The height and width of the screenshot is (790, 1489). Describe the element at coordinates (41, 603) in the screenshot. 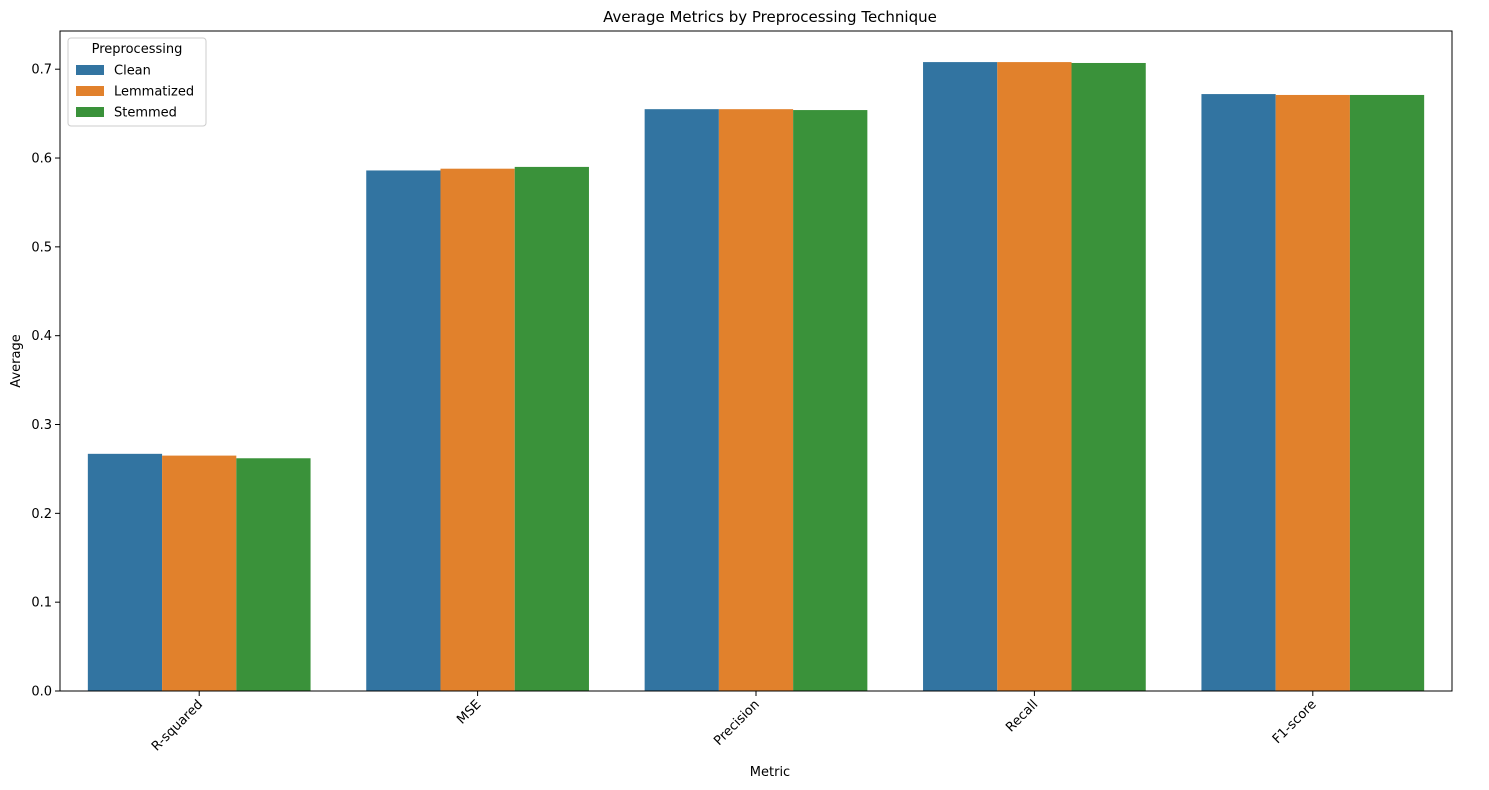

I see `y-tick-label: 0.1` at that location.